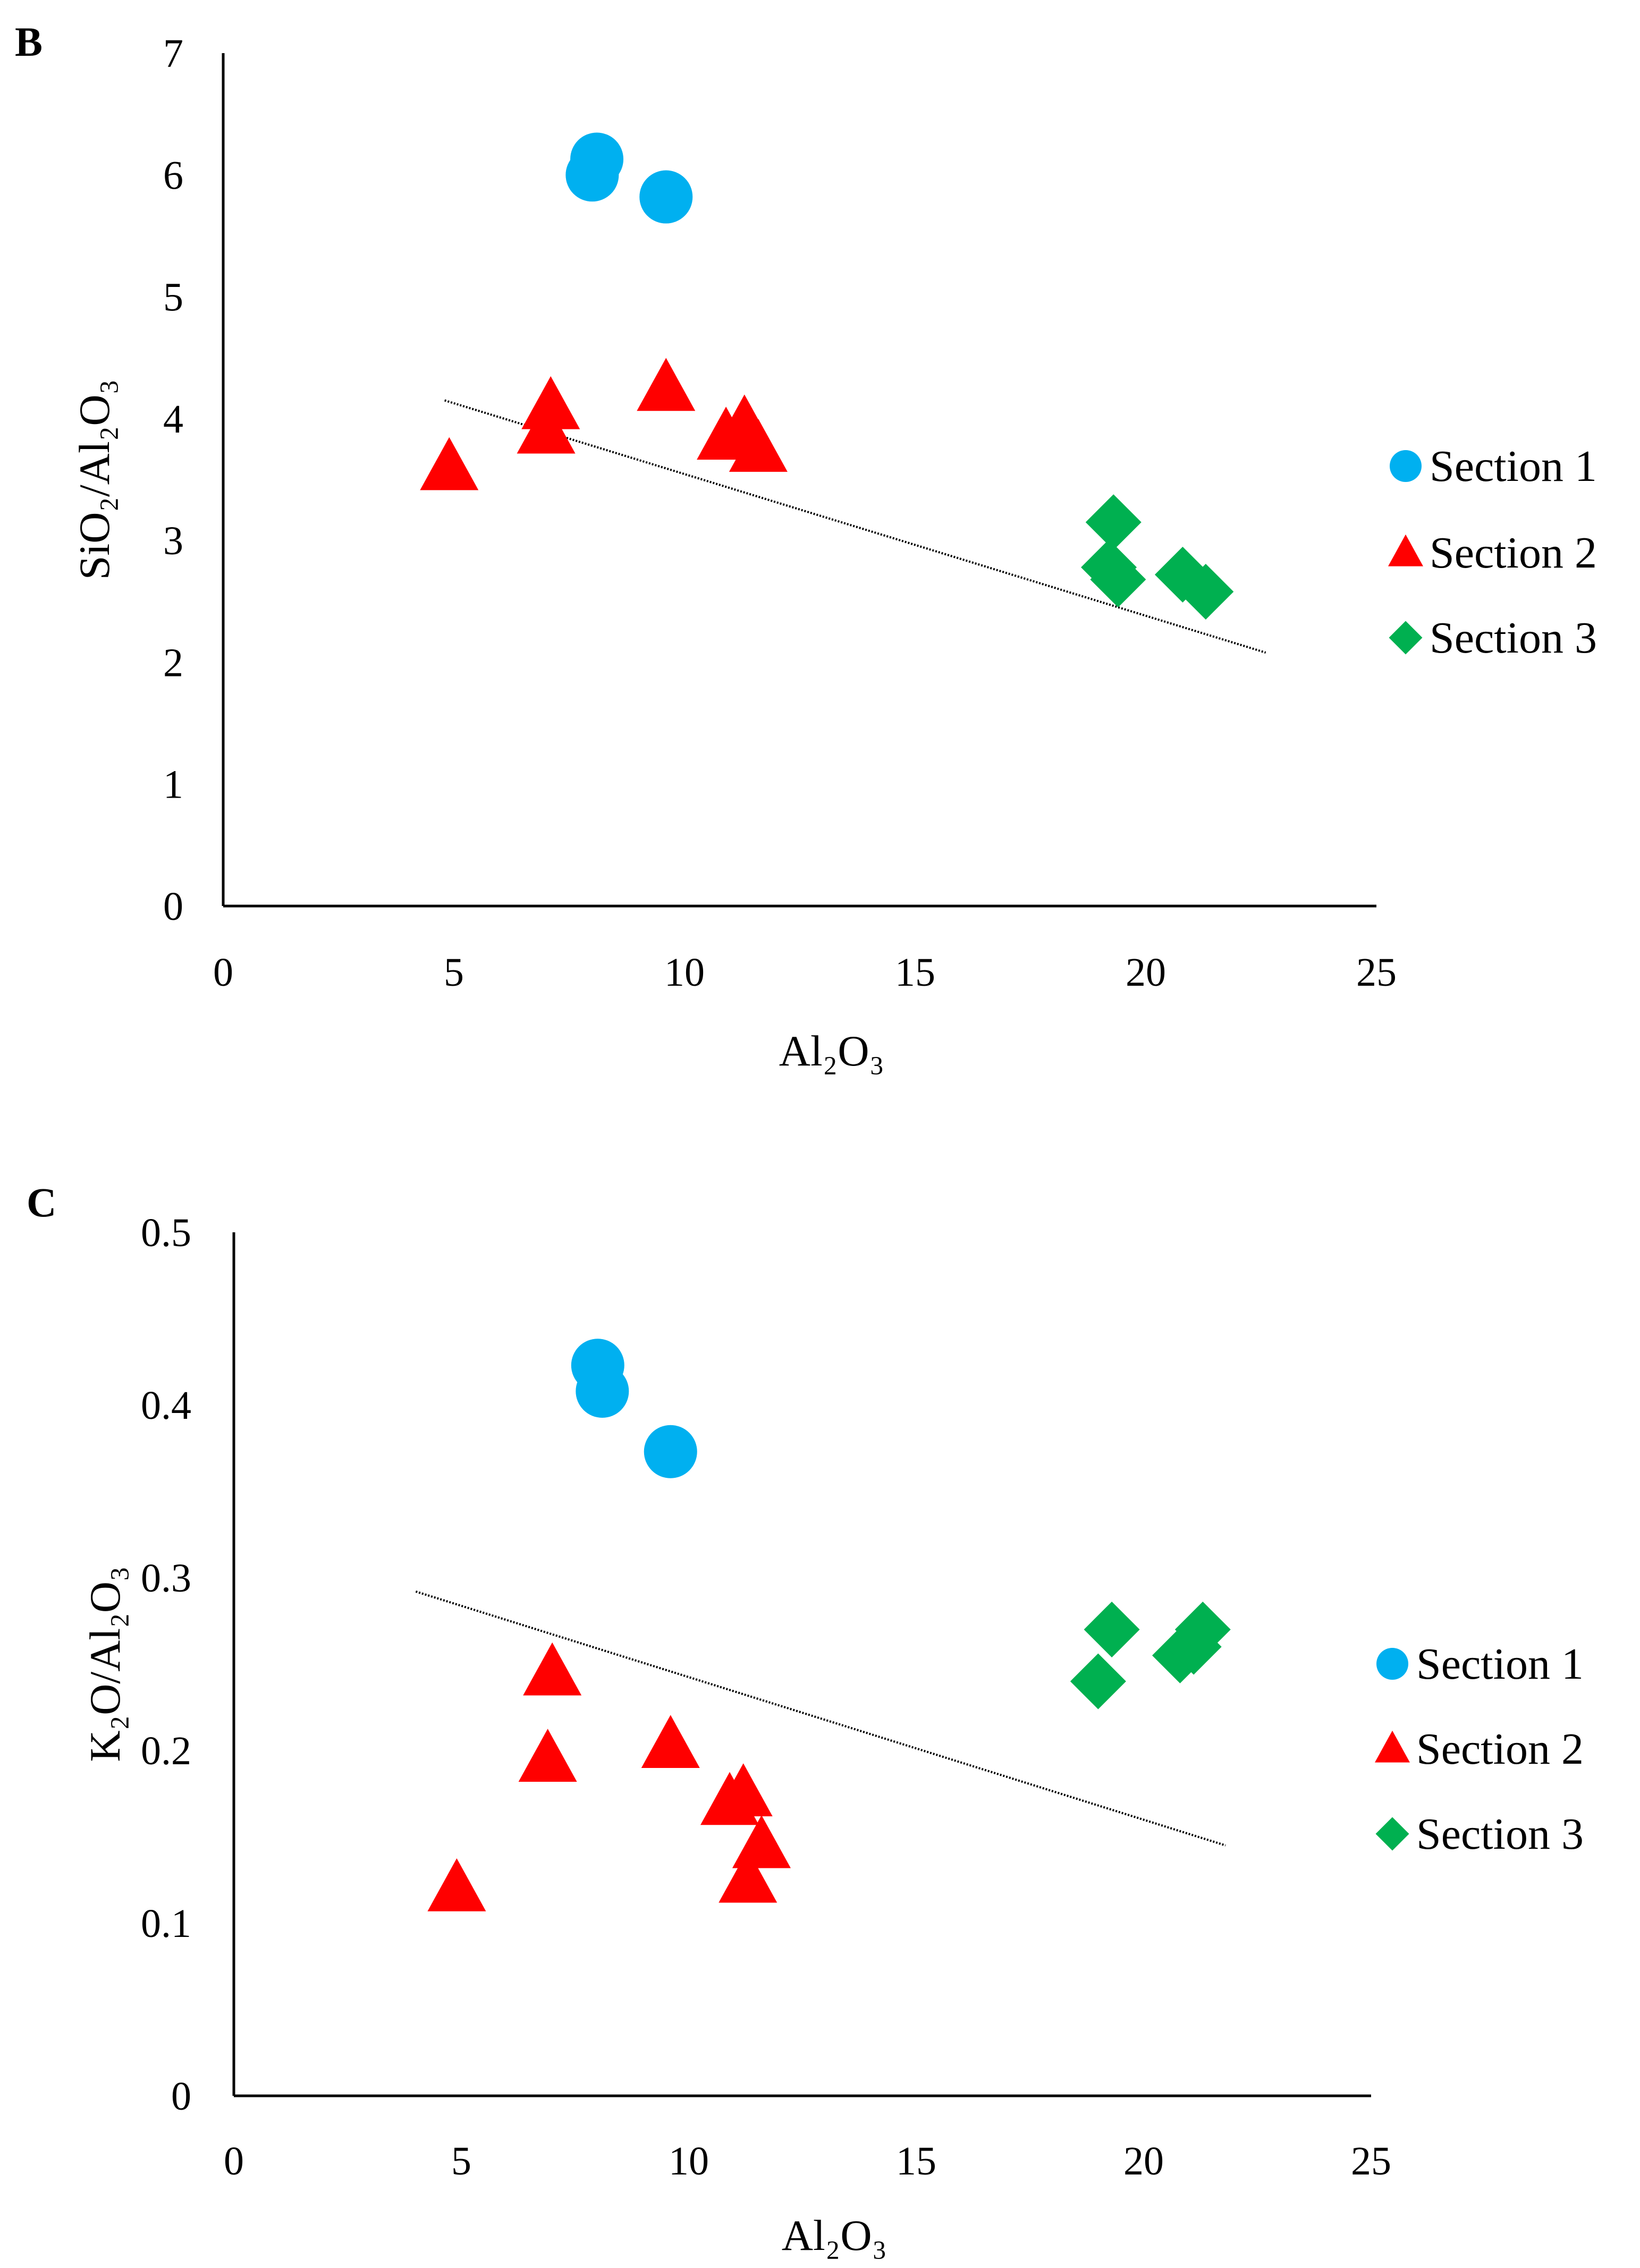 This screenshot has height=2268, width=1640. I want to click on panel-label-c: C, so click(42, 1202).